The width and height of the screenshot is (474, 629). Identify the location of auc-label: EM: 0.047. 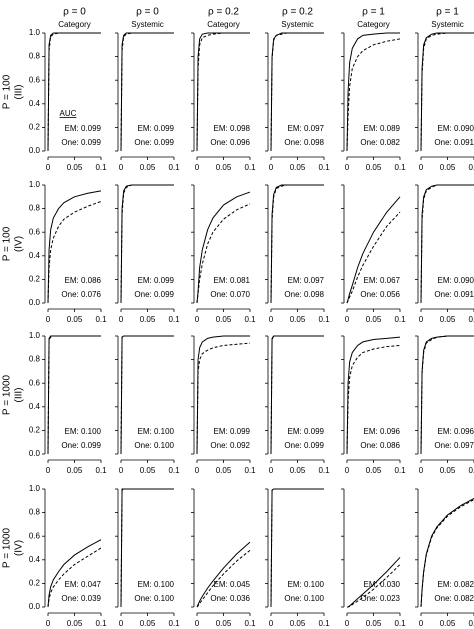
(83, 584).